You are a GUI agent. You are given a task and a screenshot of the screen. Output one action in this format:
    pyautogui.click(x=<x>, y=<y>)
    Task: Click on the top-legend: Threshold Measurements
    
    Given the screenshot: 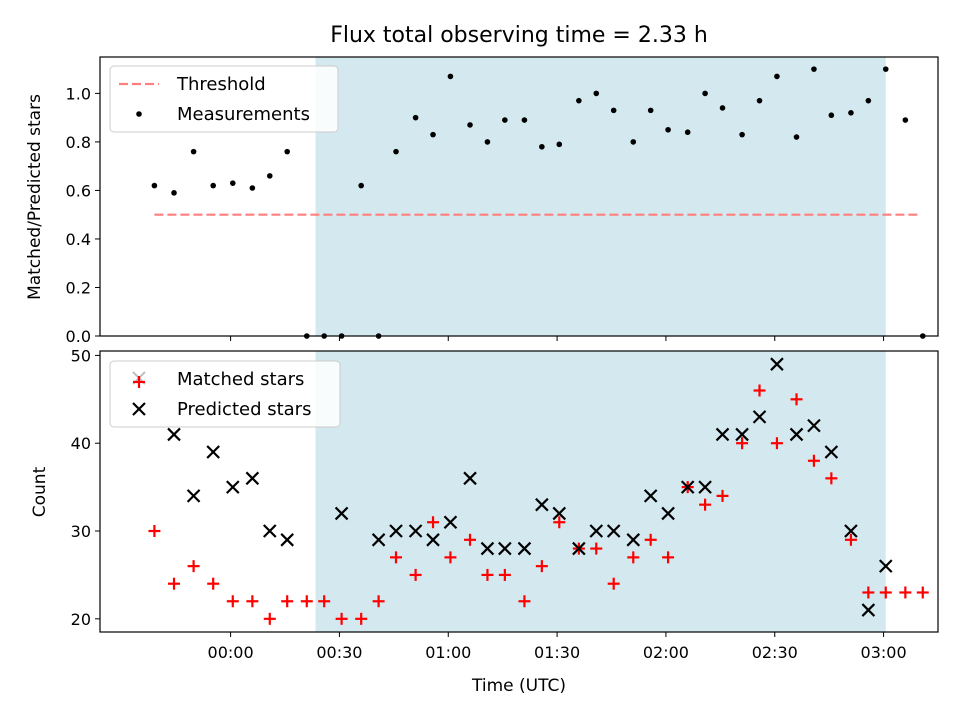 What is the action you would take?
    pyautogui.click(x=224, y=99)
    